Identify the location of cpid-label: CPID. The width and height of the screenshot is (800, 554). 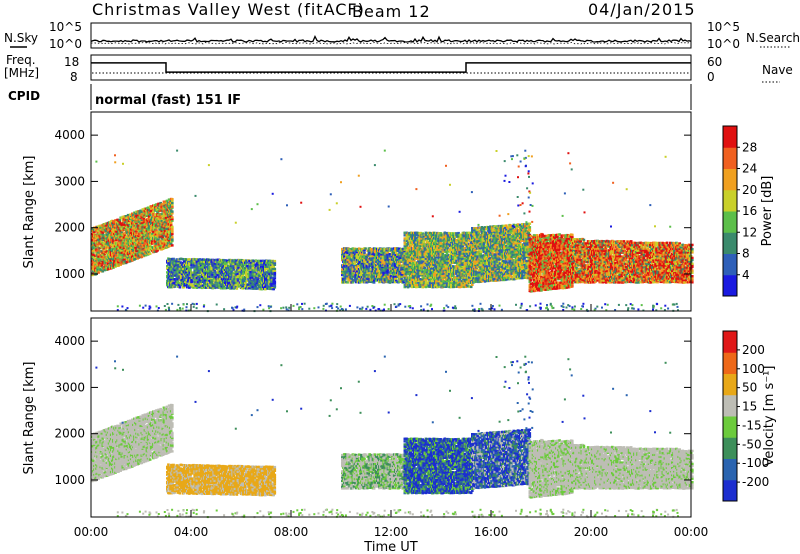
(24, 96).